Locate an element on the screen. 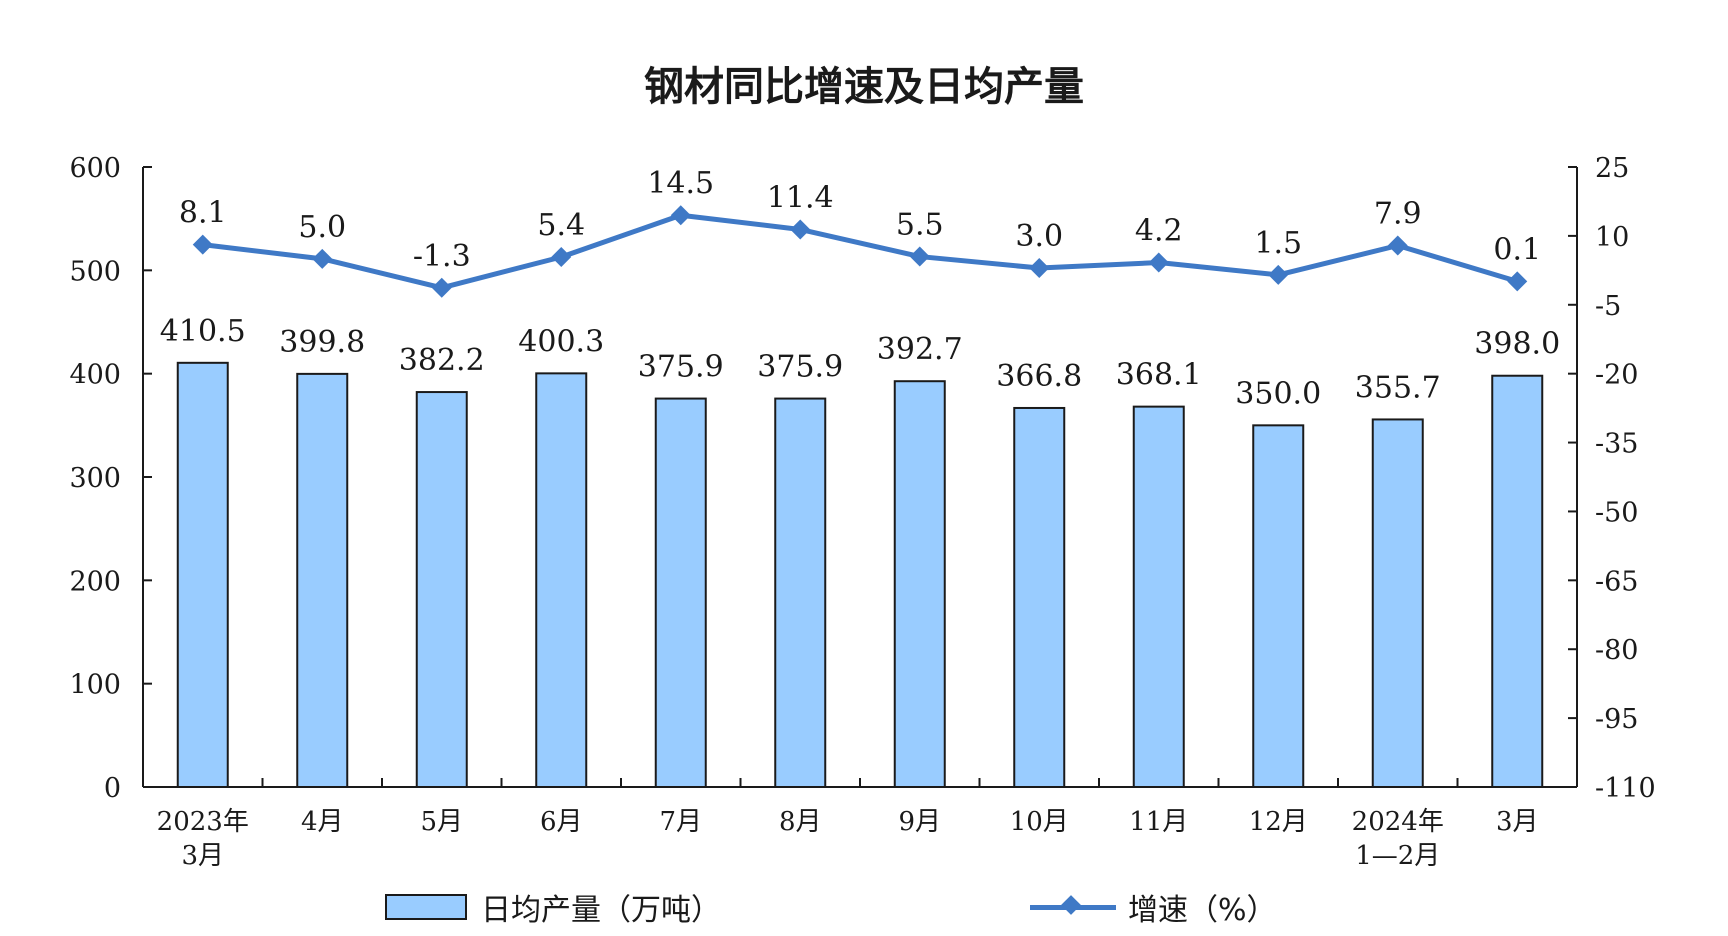  bar-value-label: 382.2 is located at coordinates (442, 360).